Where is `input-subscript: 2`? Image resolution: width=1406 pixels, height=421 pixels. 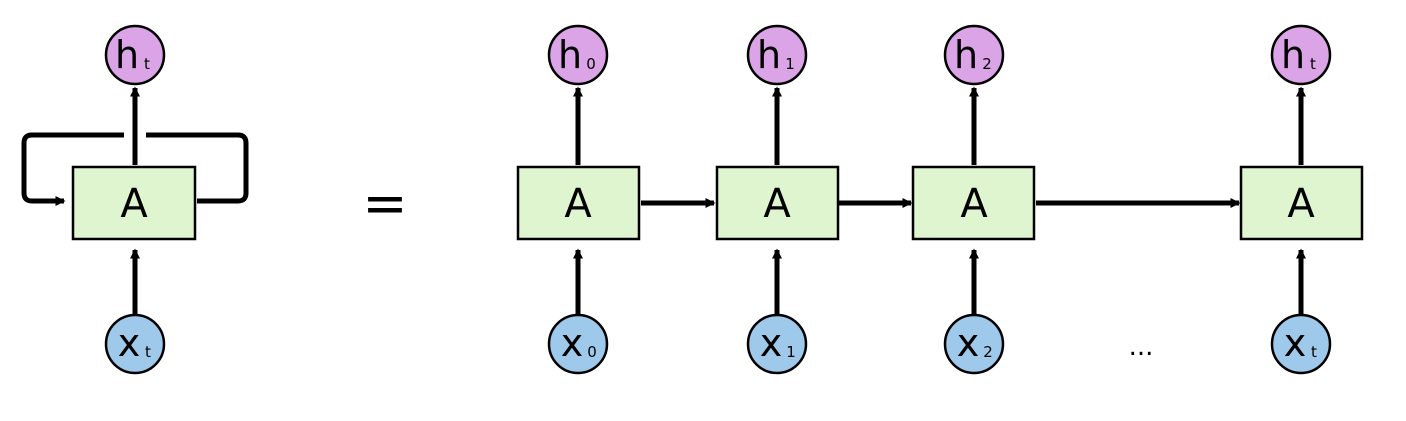
input-subscript: 2 is located at coordinates (988, 352).